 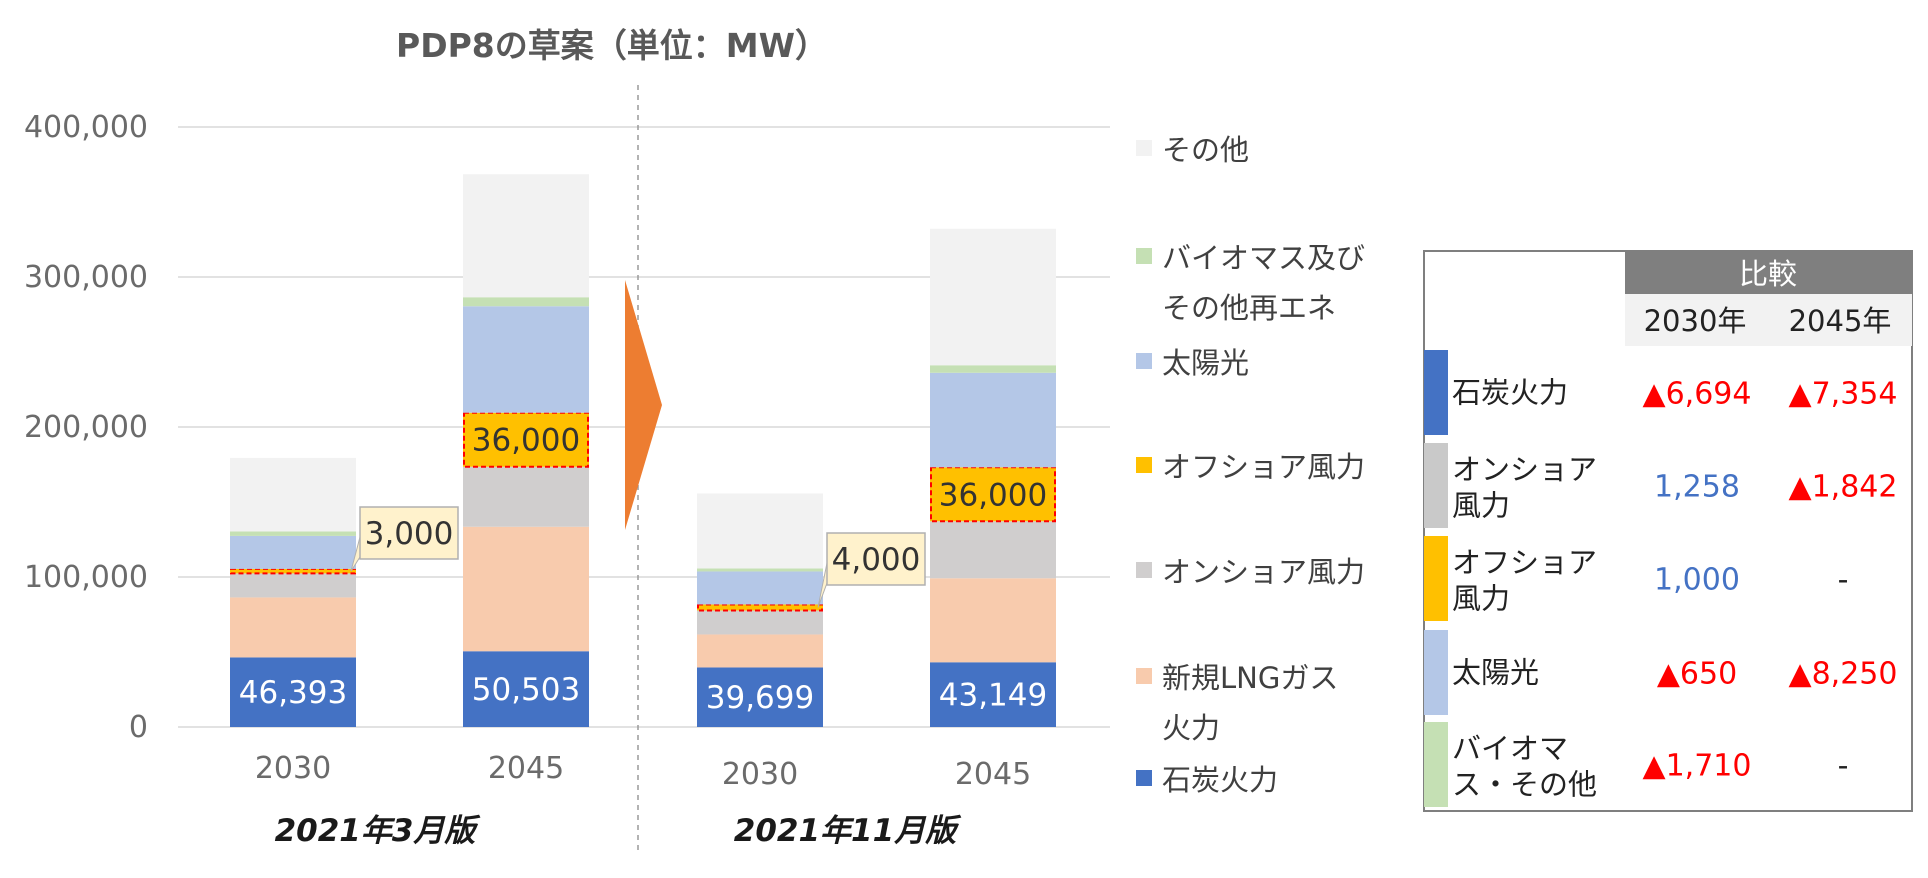 What do you see at coordinates (1843, 487) in the screenshot?
I see `table-value: ▲1,842` at bounding box center [1843, 487].